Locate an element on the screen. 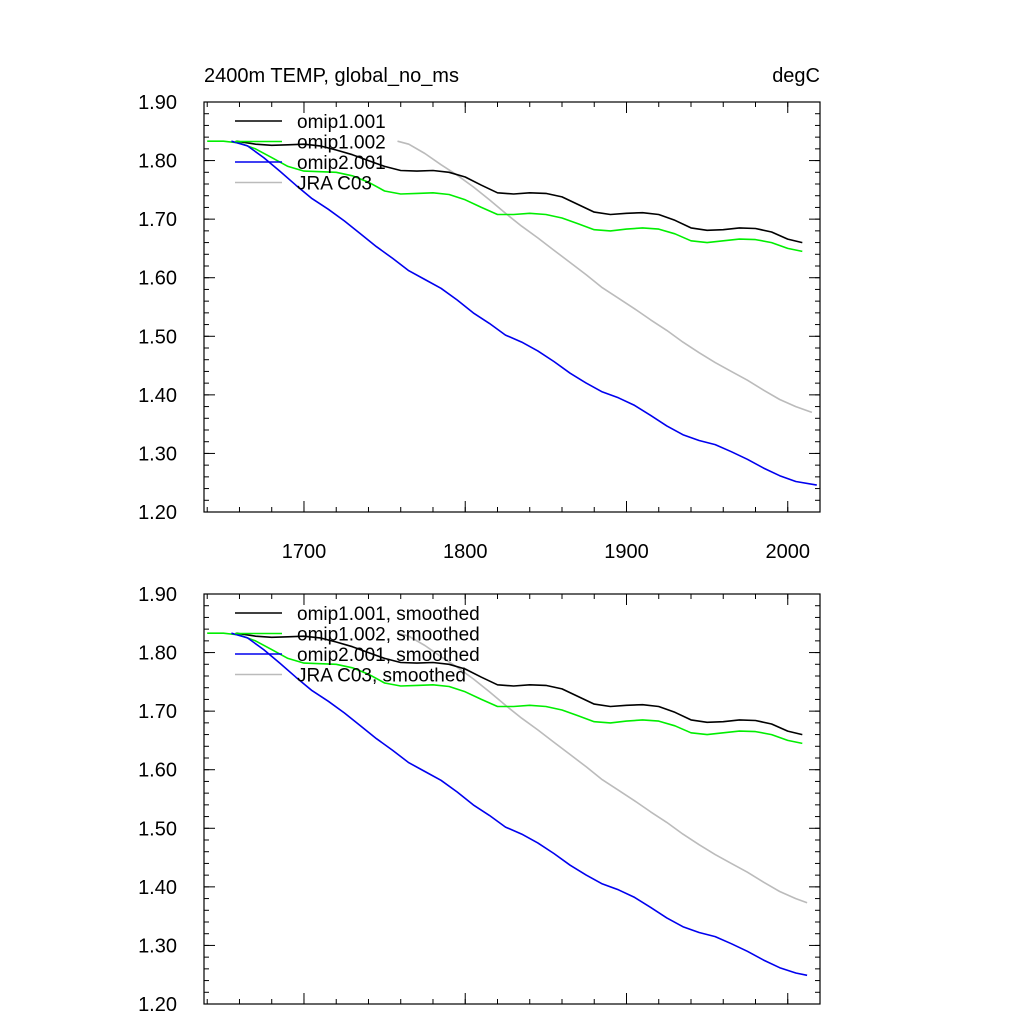  bottom-legend-label-2: omip2.001, smoothed is located at coordinates (388, 655).